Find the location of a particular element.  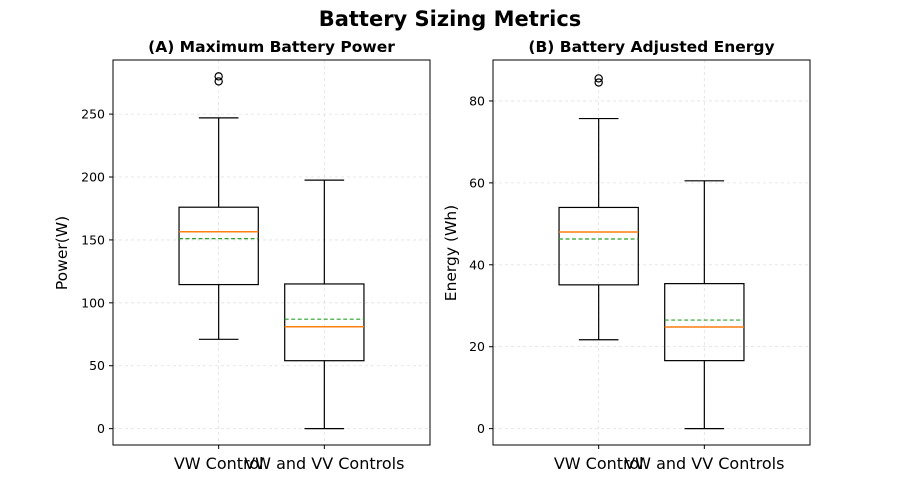

y-tick-label: 40 is located at coordinates (477, 264).